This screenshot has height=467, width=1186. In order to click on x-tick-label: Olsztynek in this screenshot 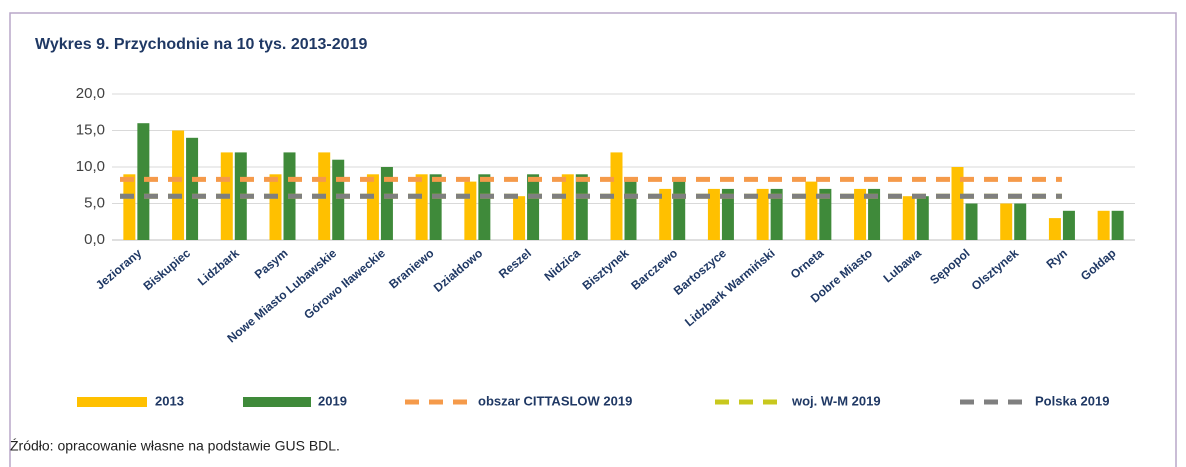, I will do `click(995, 269)`.